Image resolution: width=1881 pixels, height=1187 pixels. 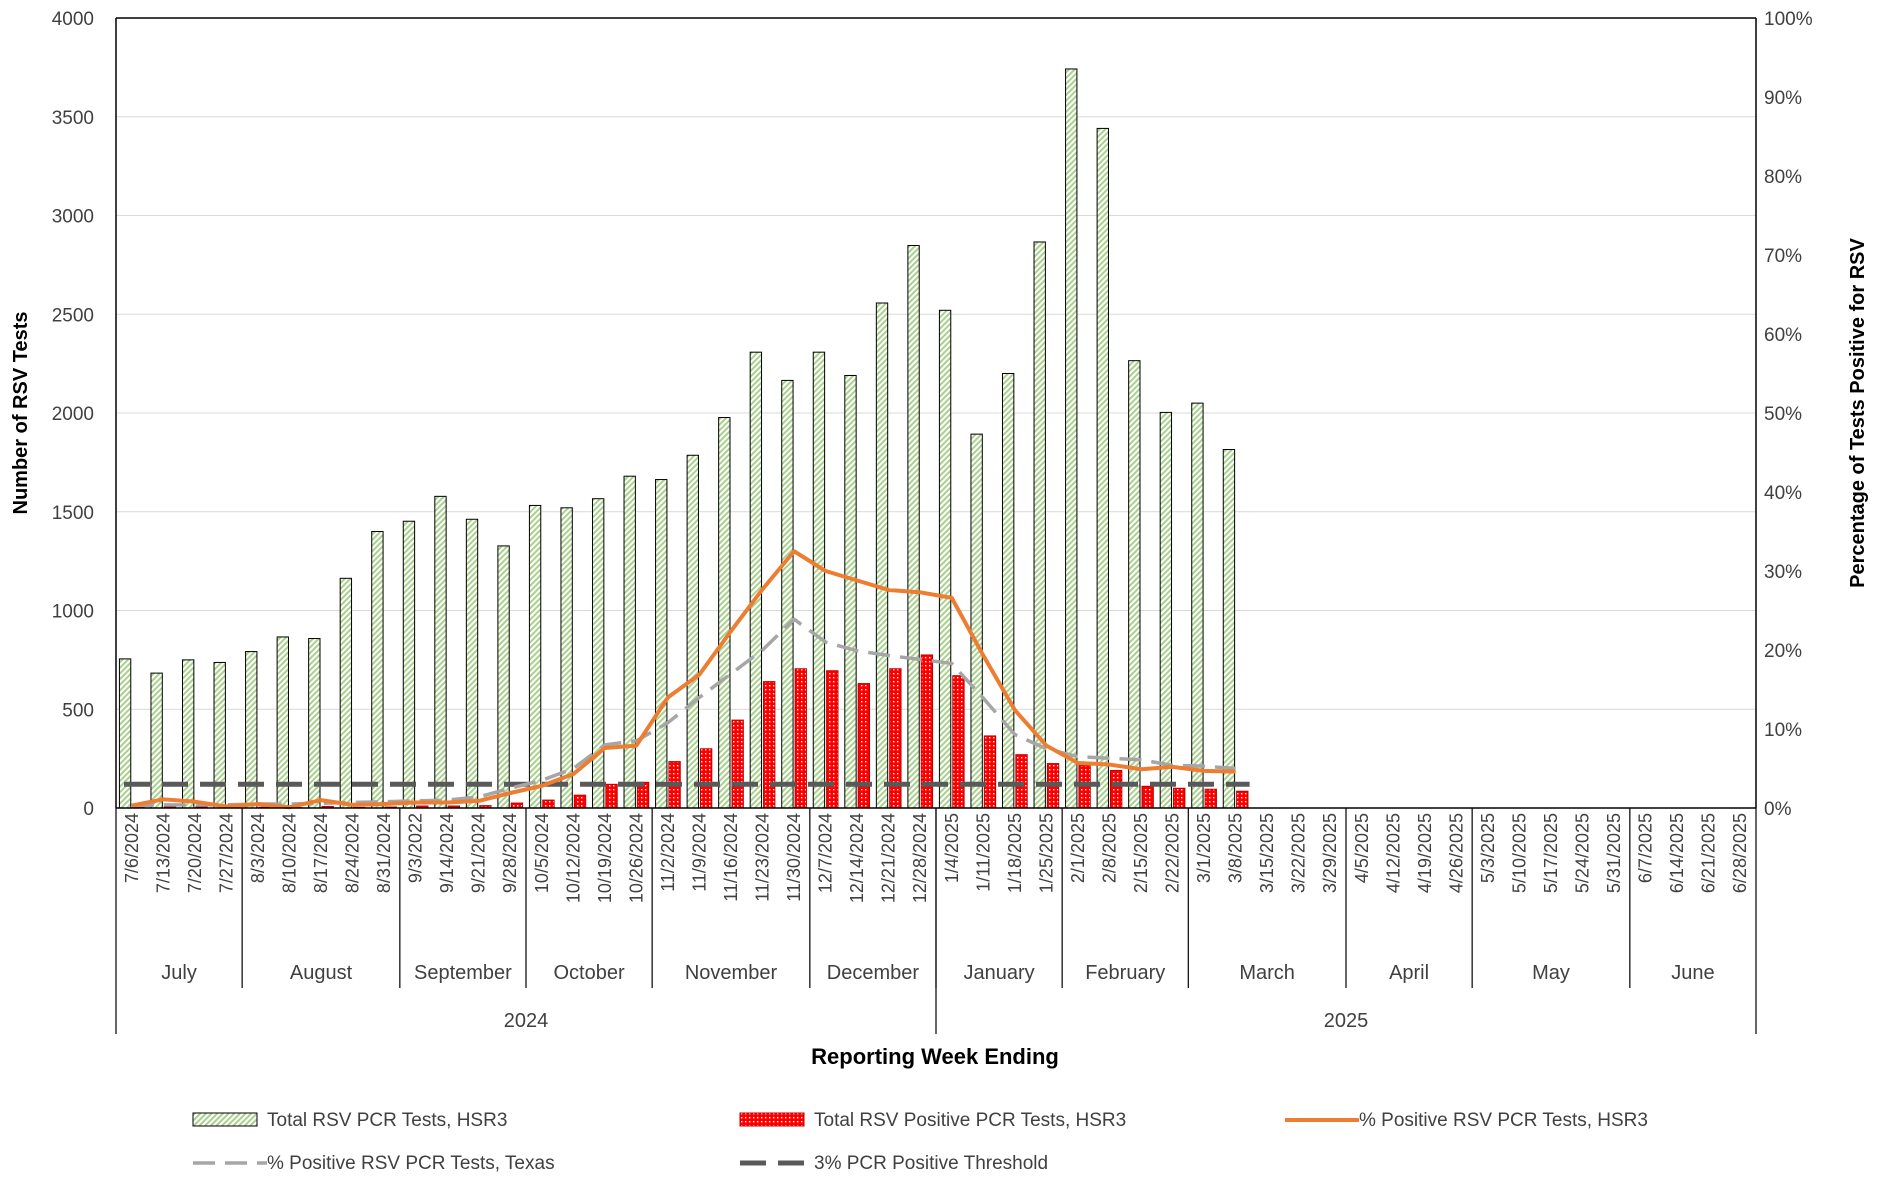 What do you see at coordinates (1783, 414) in the screenshot?
I see `y-tick-label-right: 50%` at bounding box center [1783, 414].